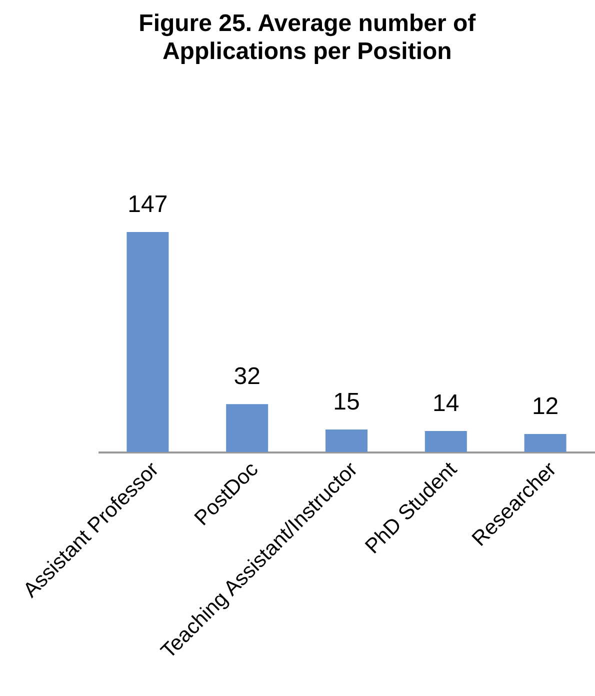 This screenshot has width=595, height=696. Describe the element at coordinates (247, 376) in the screenshot. I see `data-label: 32` at that location.